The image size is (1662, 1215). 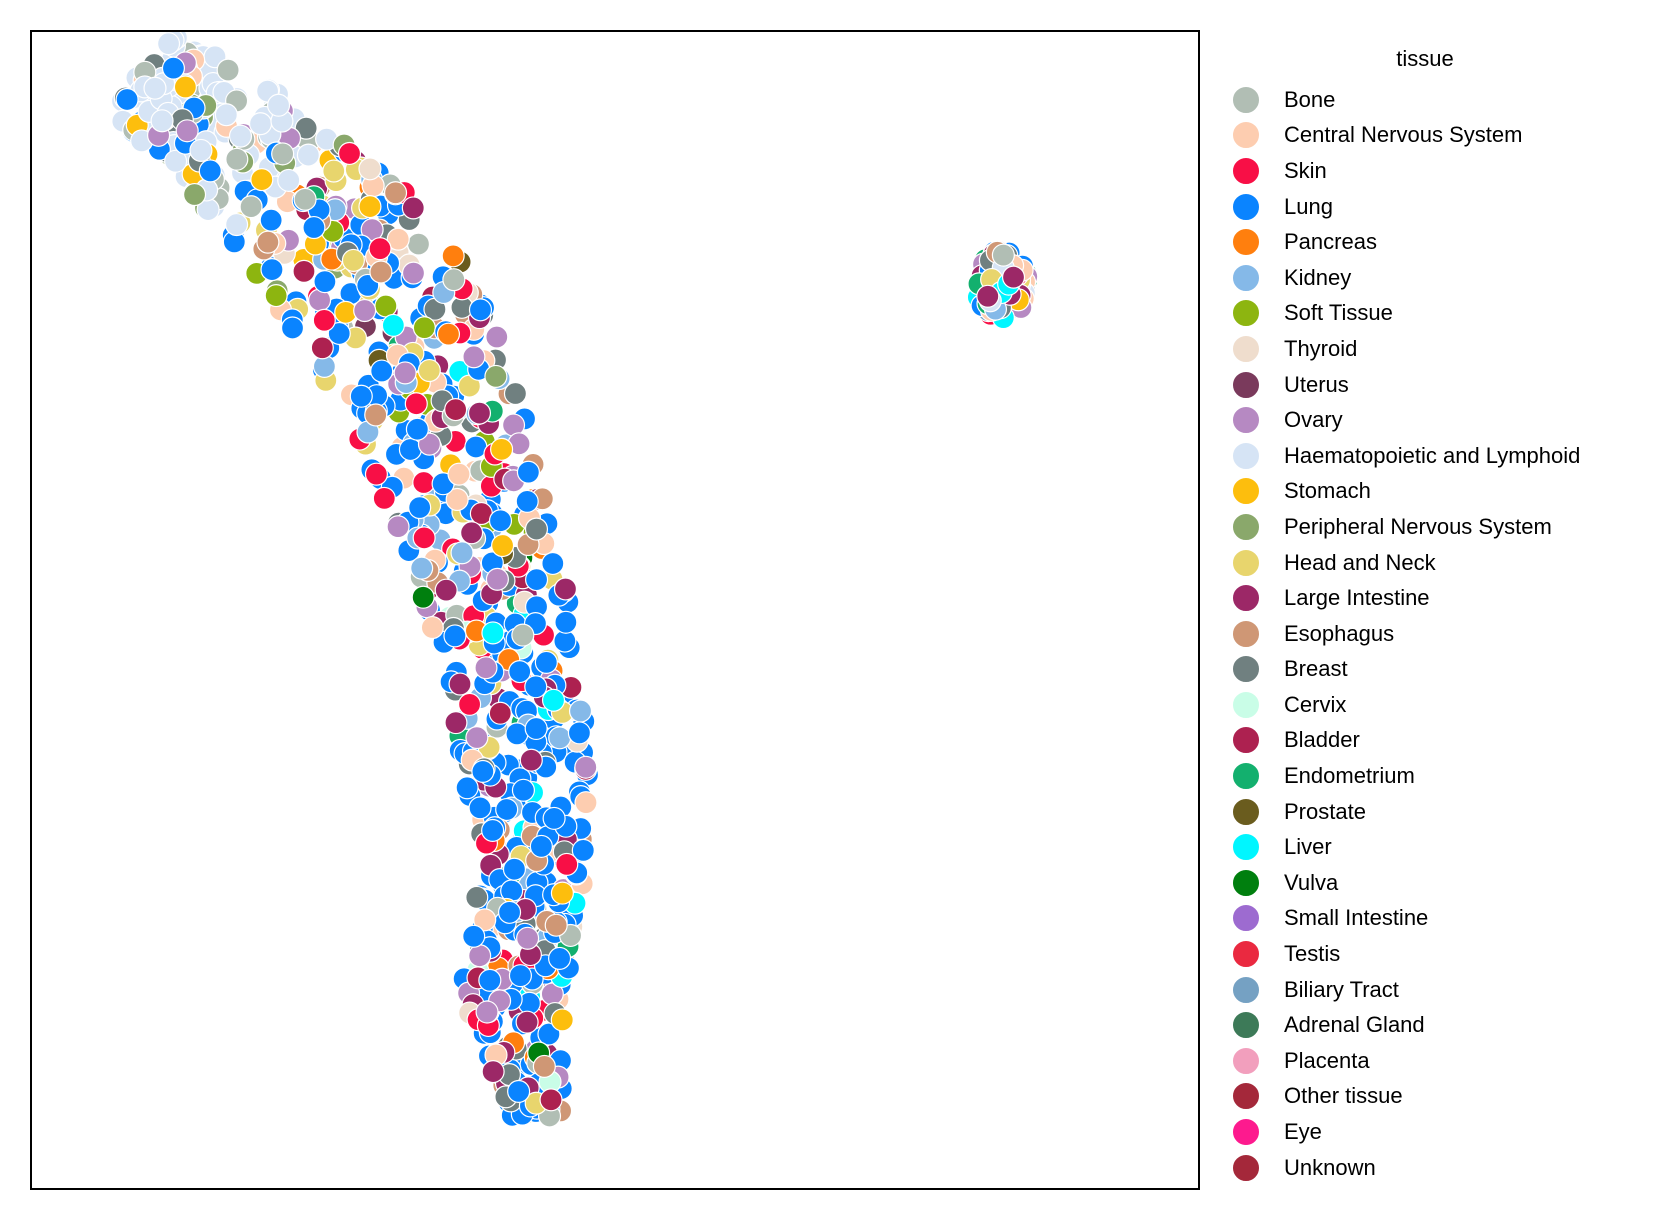 I want to click on legend-label: Bladder, so click(x=1322, y=740).